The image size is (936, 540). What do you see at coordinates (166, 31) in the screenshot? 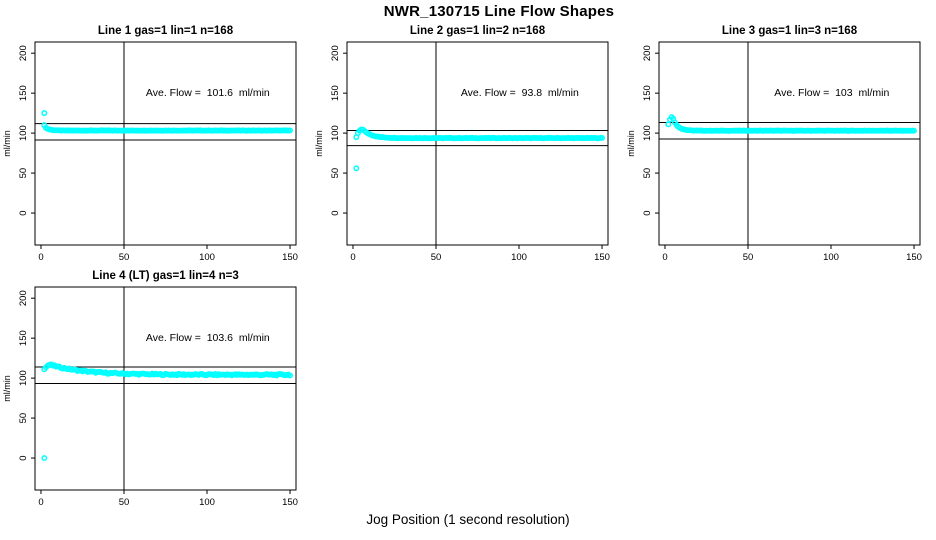
I see `panel-title: Line 1 gas=1 lin=1 n=168` at bounding box center [166, 31].